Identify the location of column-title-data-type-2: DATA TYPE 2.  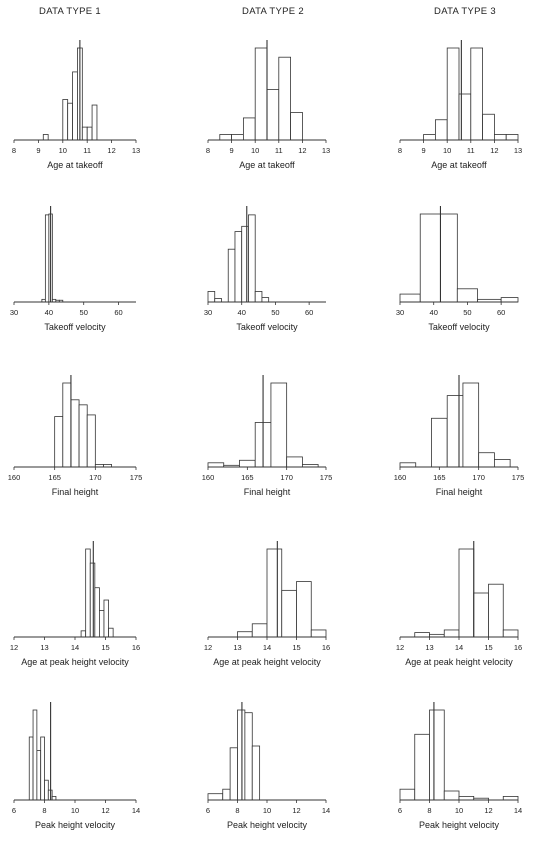
(273, 11).